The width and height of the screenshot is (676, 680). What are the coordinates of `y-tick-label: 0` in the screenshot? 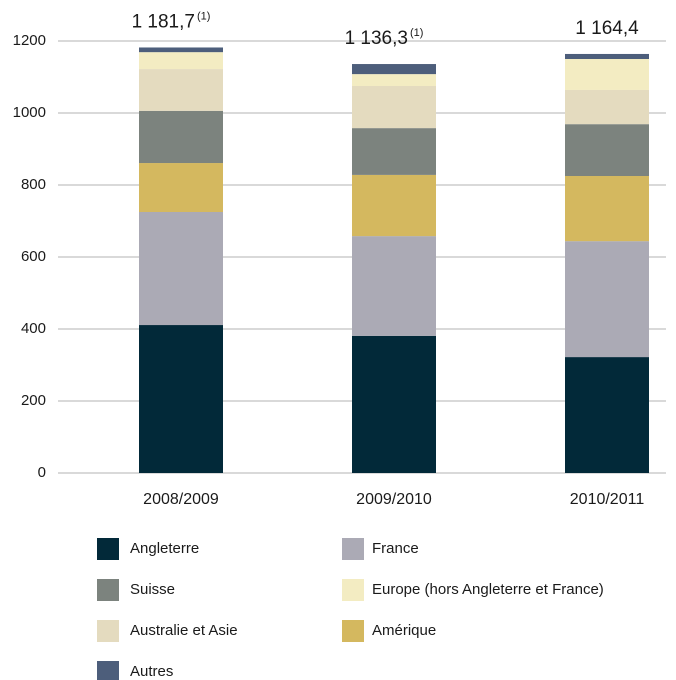 It's located at (42, 472).